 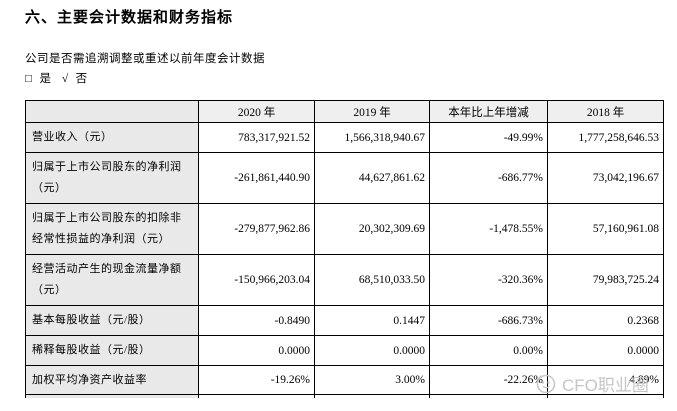 I want to click on row-label: 加权平均净资产收益率, so click(x=112, y=380).